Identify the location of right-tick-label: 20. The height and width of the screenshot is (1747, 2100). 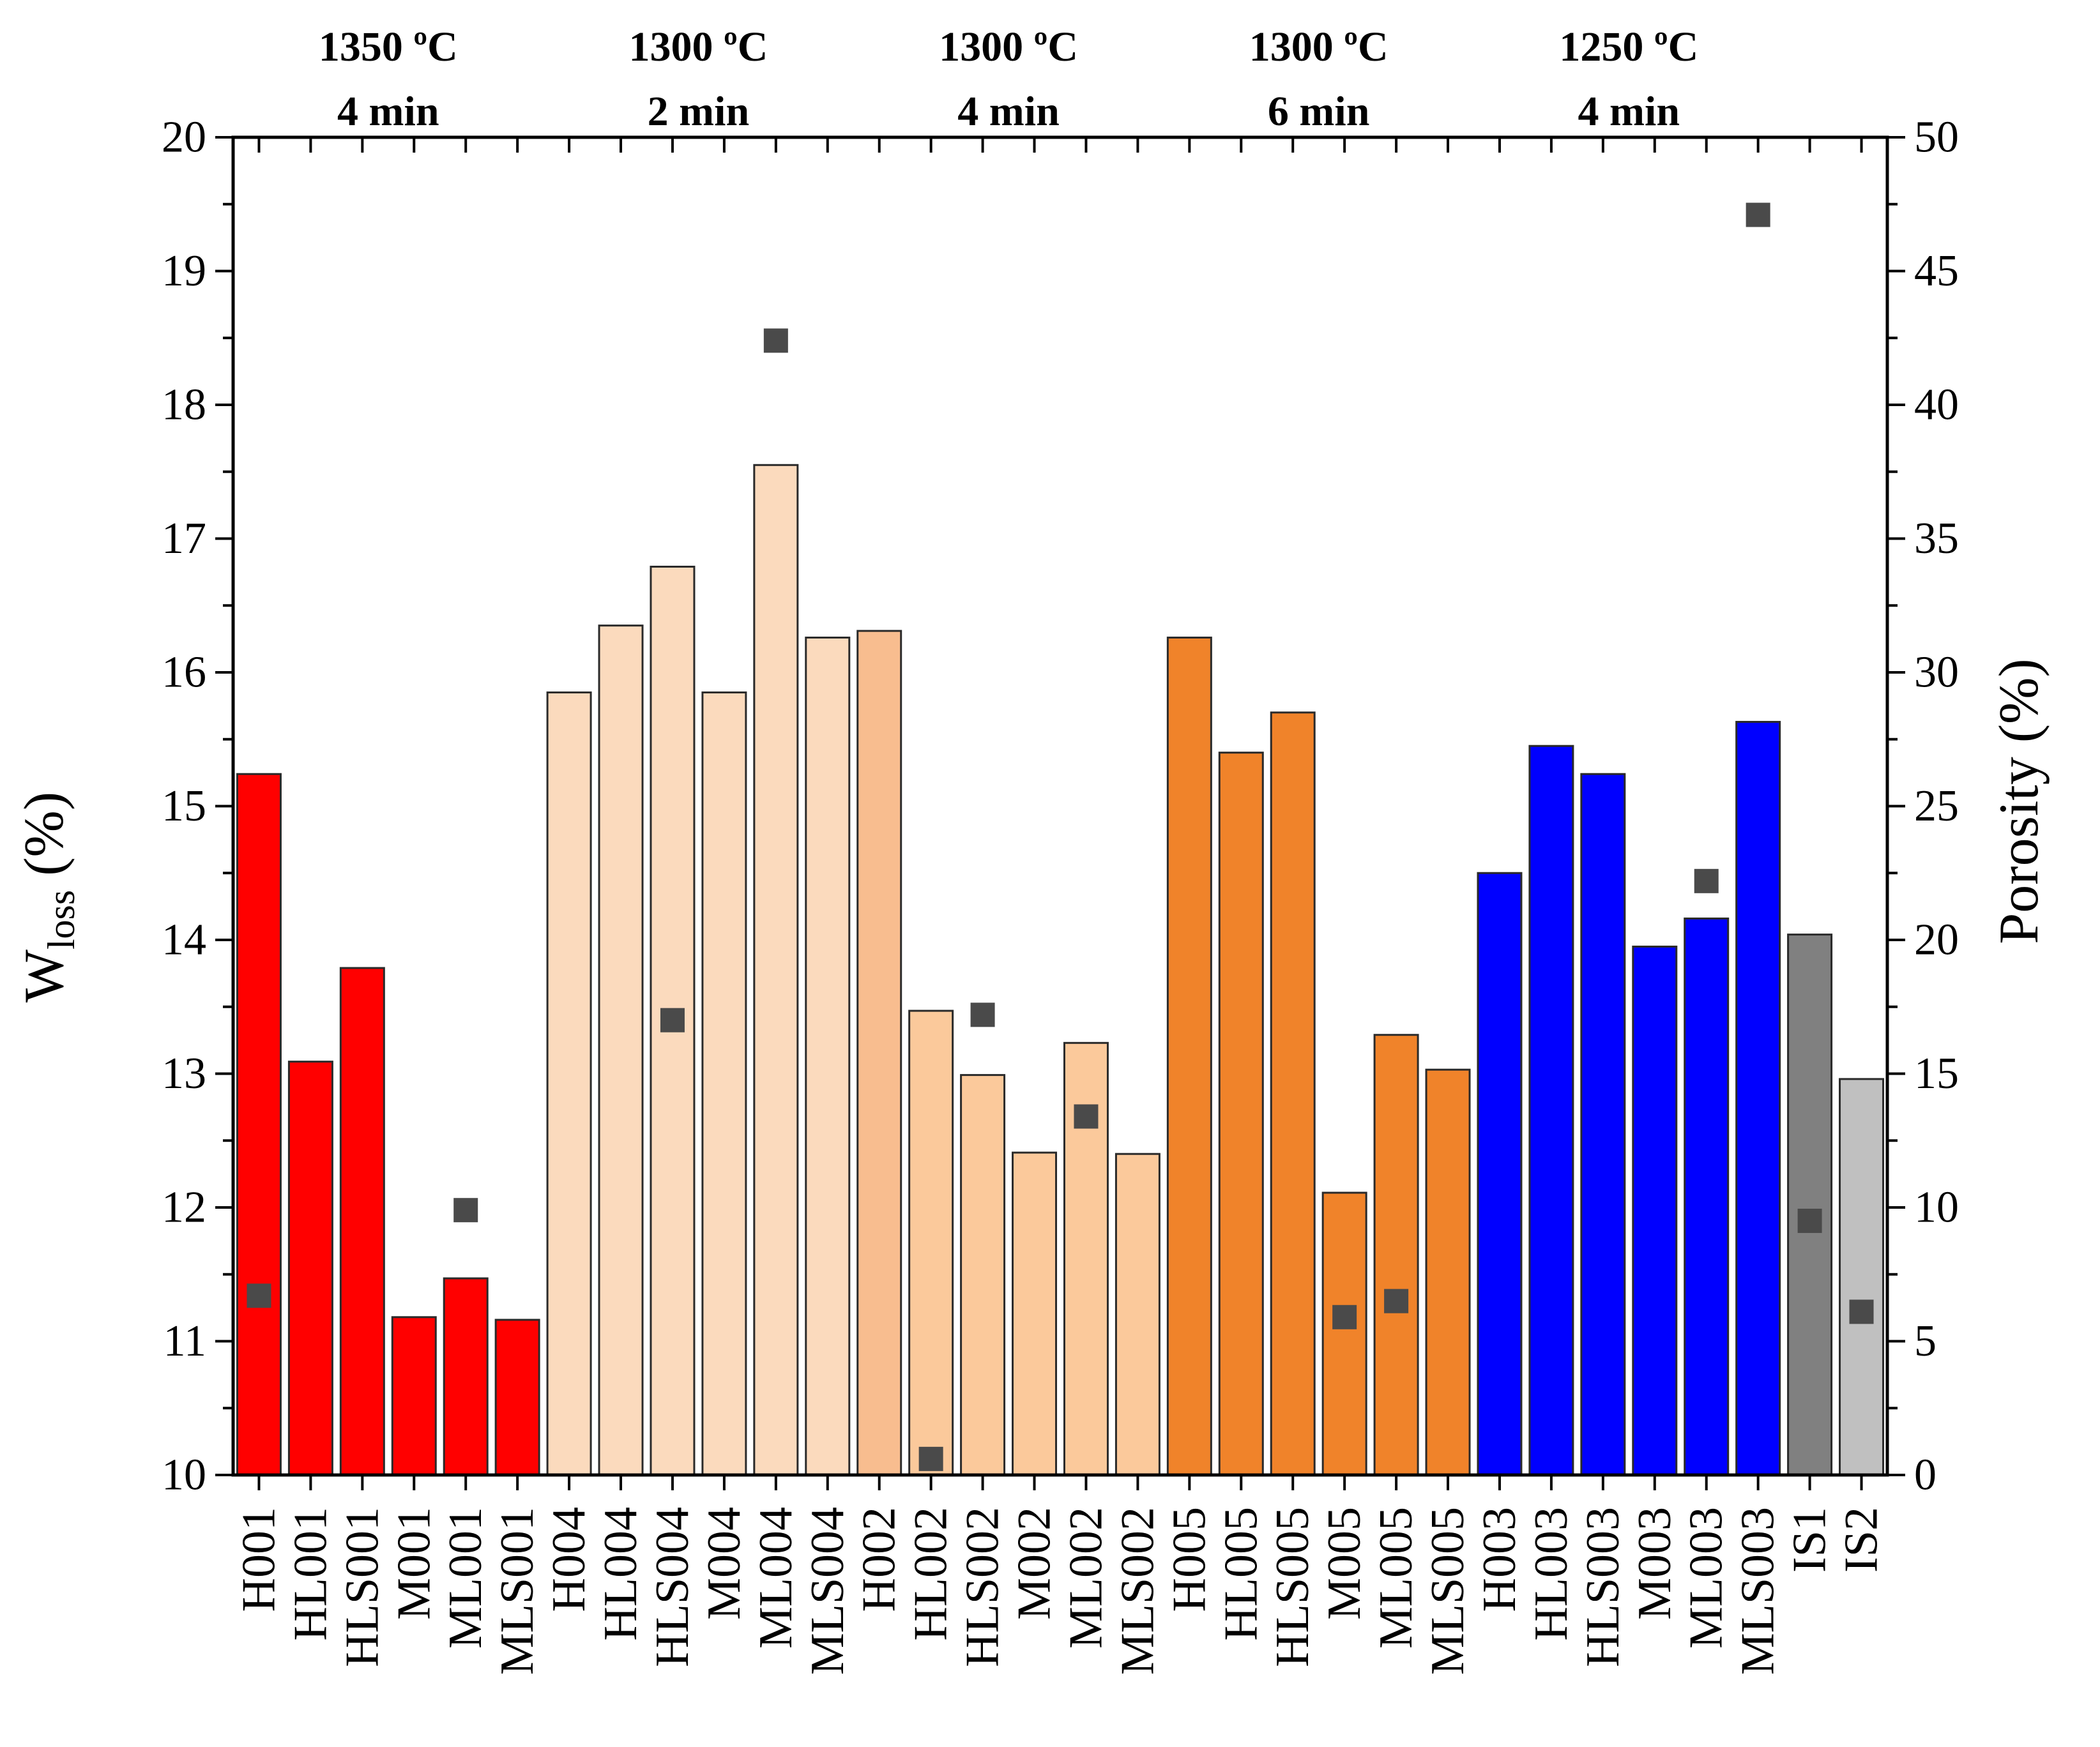
(1936, 941).